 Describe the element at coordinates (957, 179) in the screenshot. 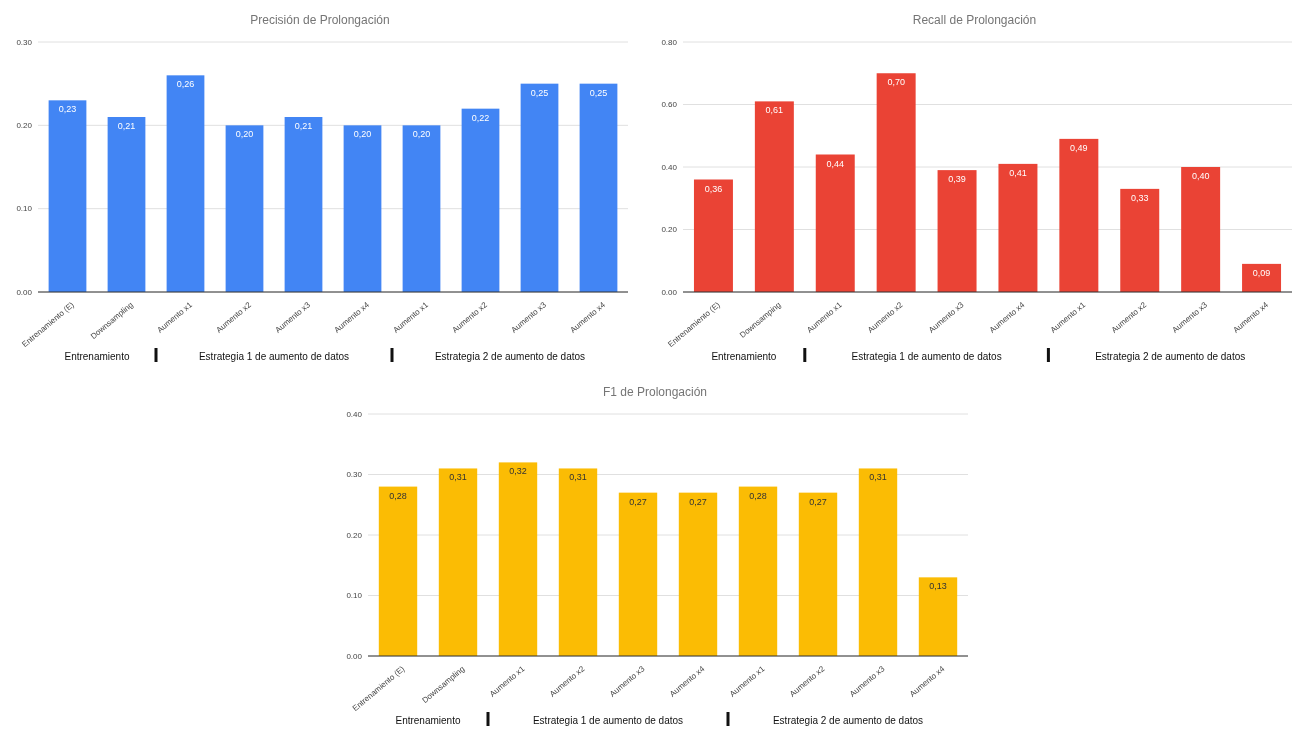

I see `data-label: 0,39` at that location.